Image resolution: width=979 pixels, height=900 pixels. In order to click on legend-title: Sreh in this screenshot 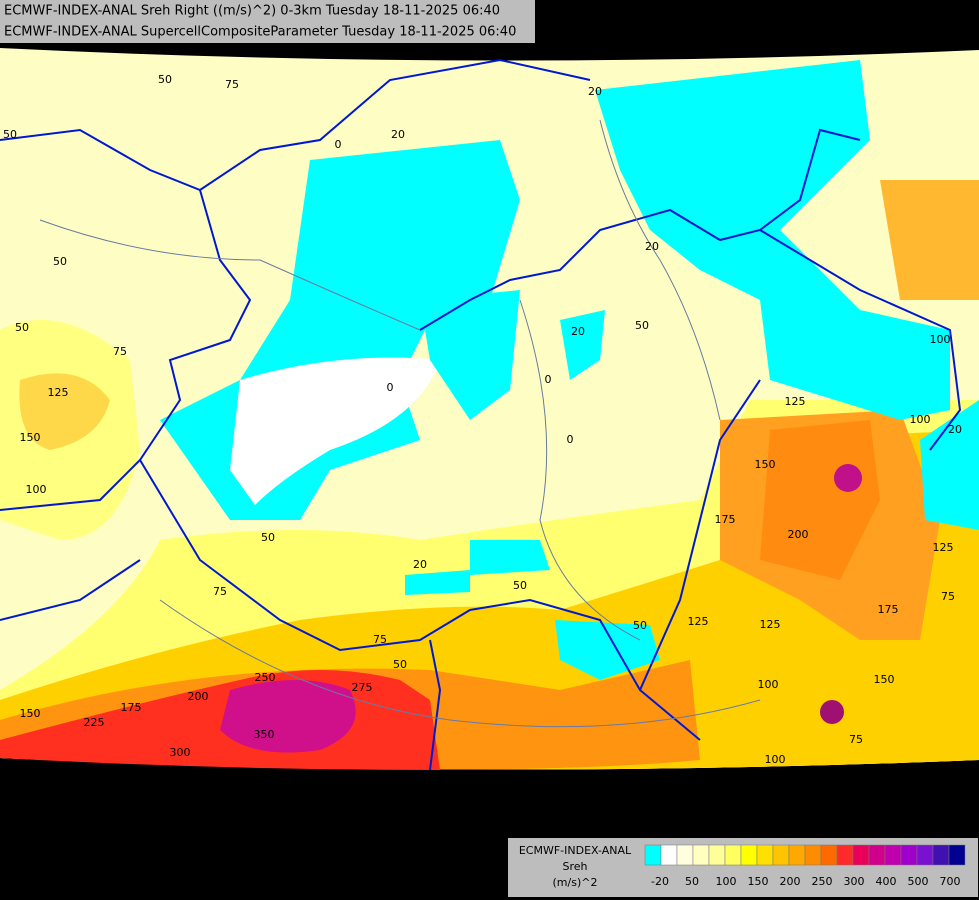, I will do `click(574, 866)`.